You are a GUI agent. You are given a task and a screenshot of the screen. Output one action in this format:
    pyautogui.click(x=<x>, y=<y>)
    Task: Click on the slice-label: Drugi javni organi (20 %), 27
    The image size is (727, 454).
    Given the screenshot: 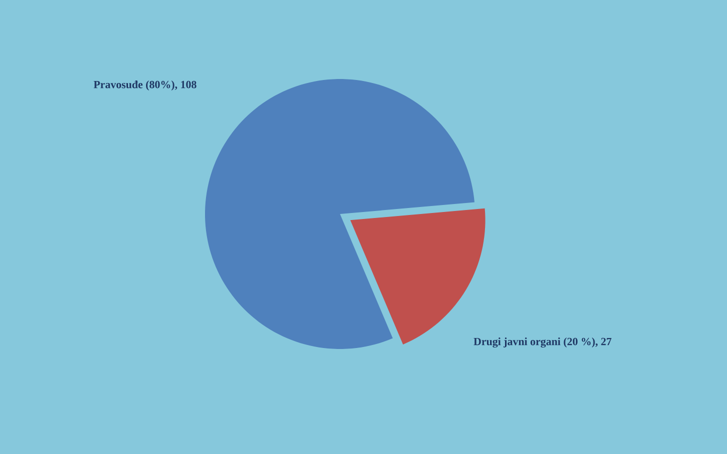 What is the action you would take?
    pyautogui.click(x=543, y=343)
    